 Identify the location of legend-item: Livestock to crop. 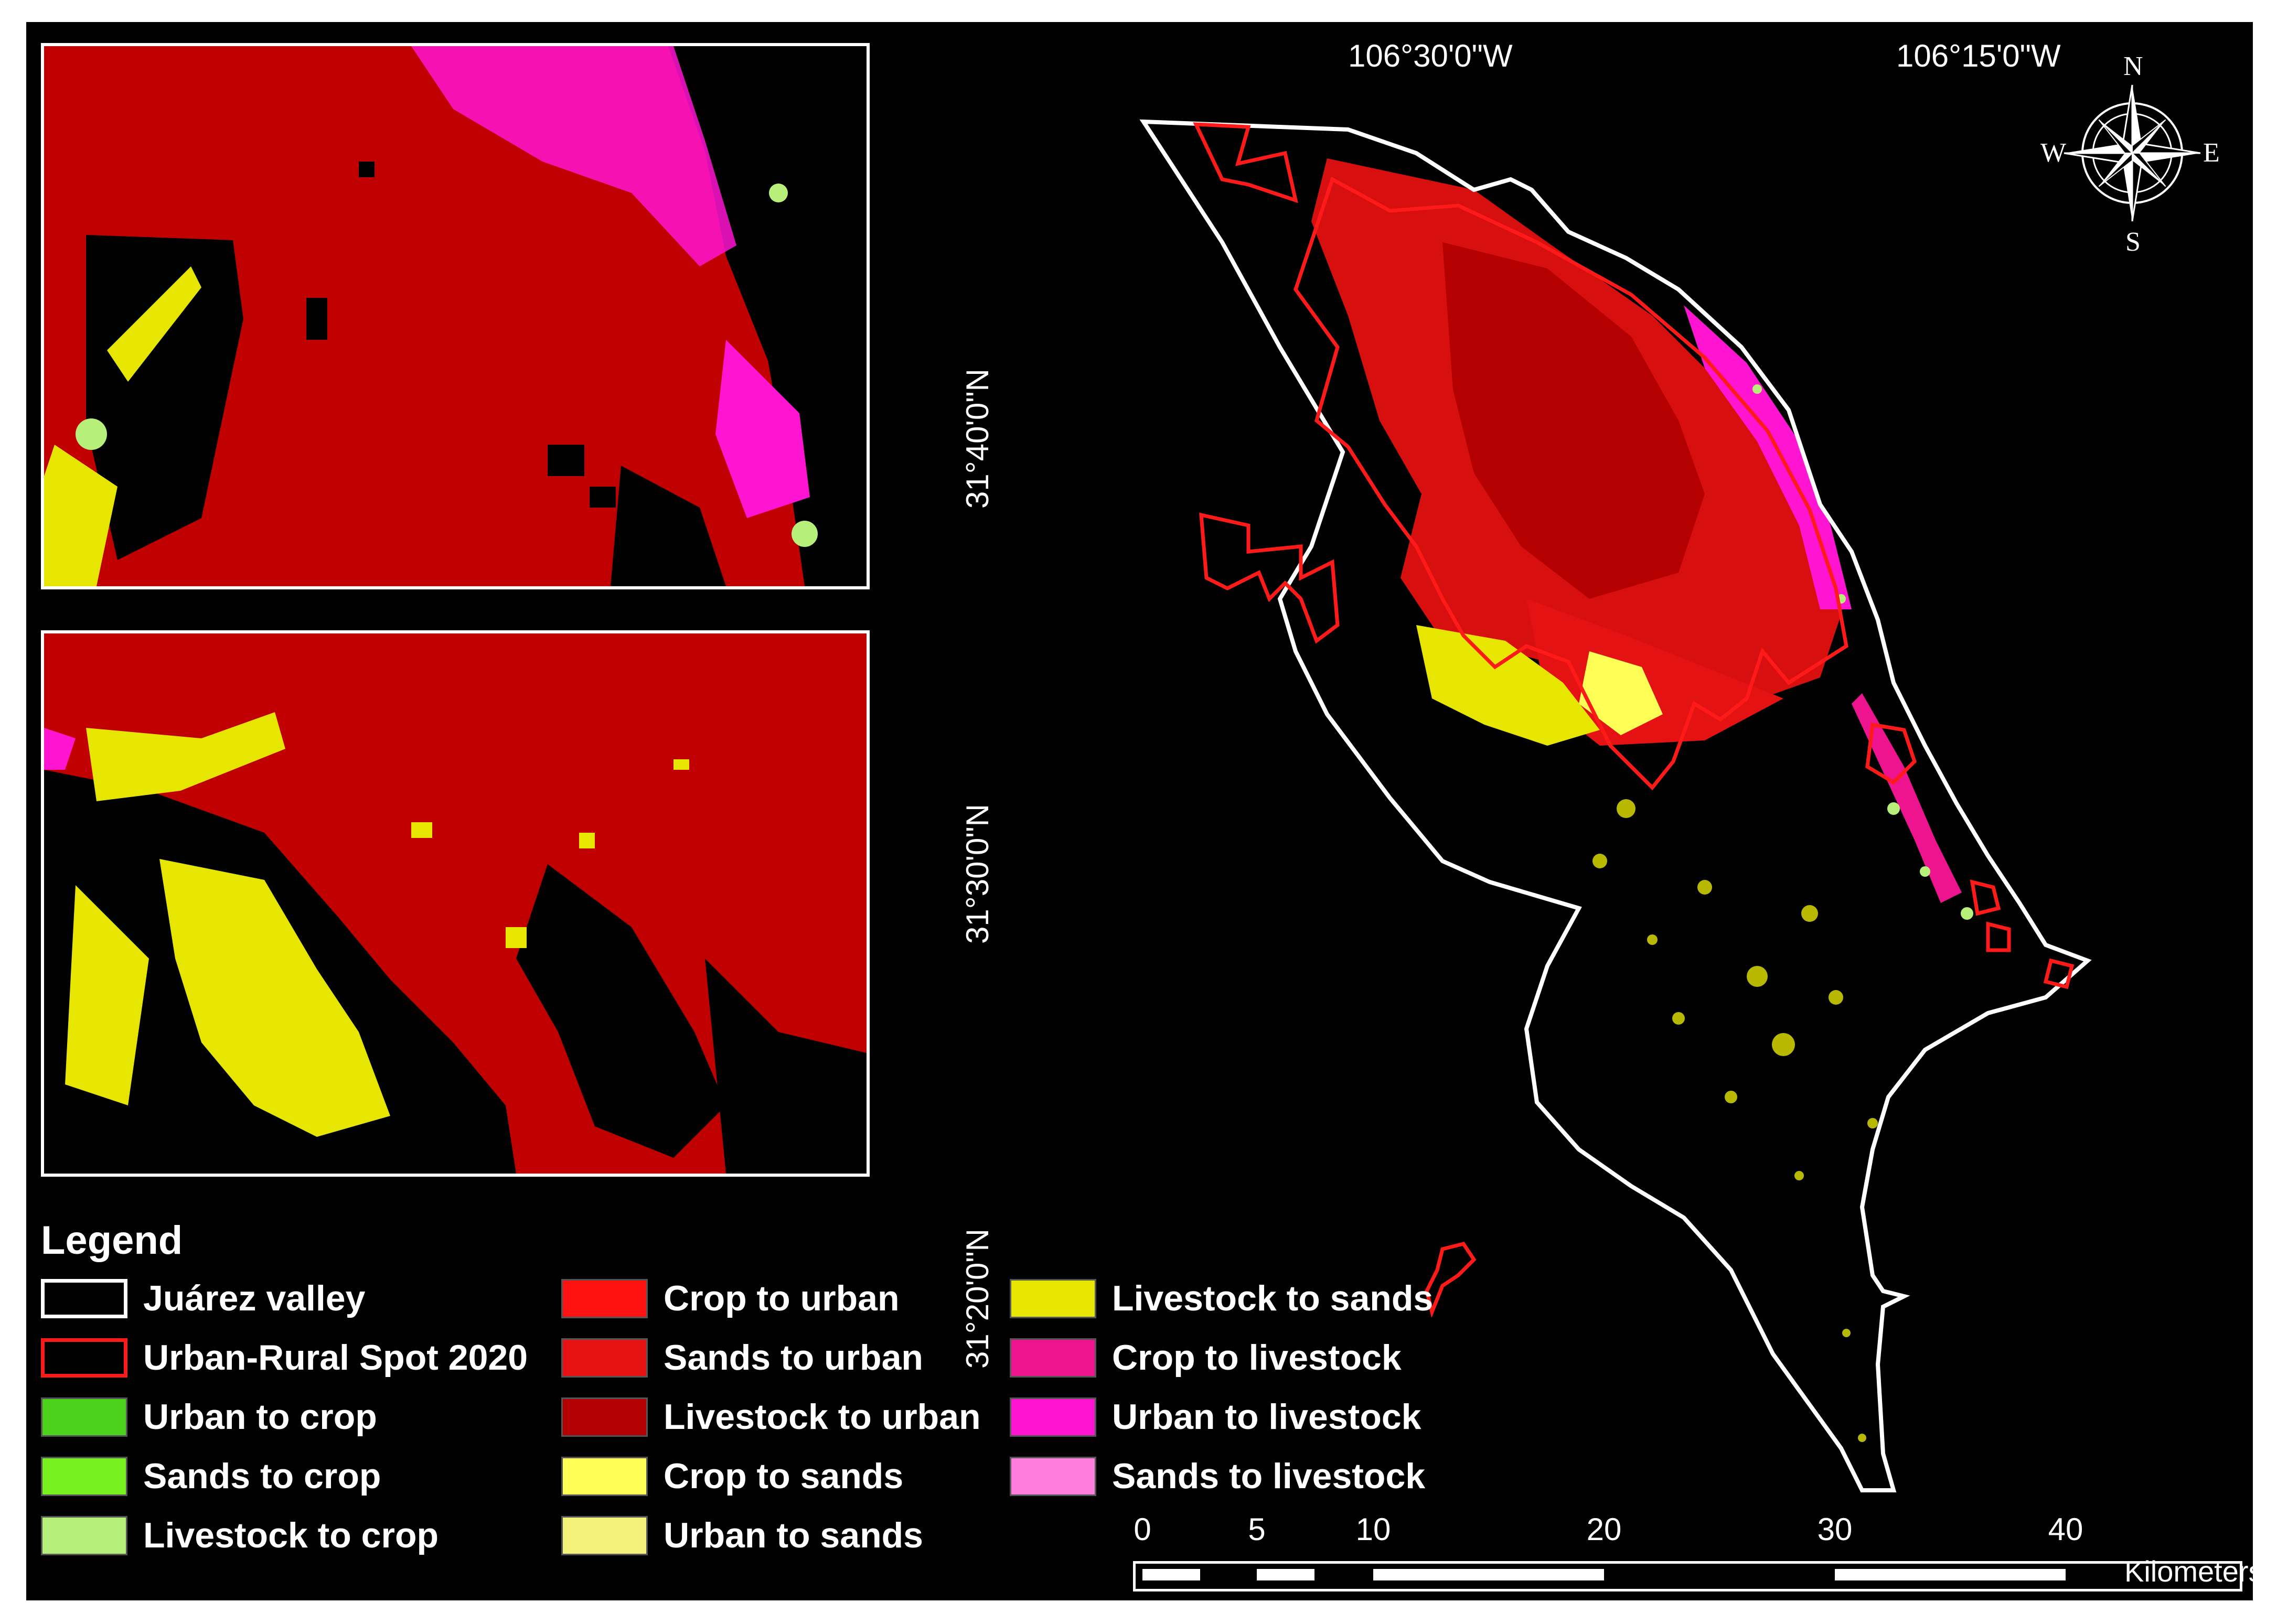
(240, 1535).